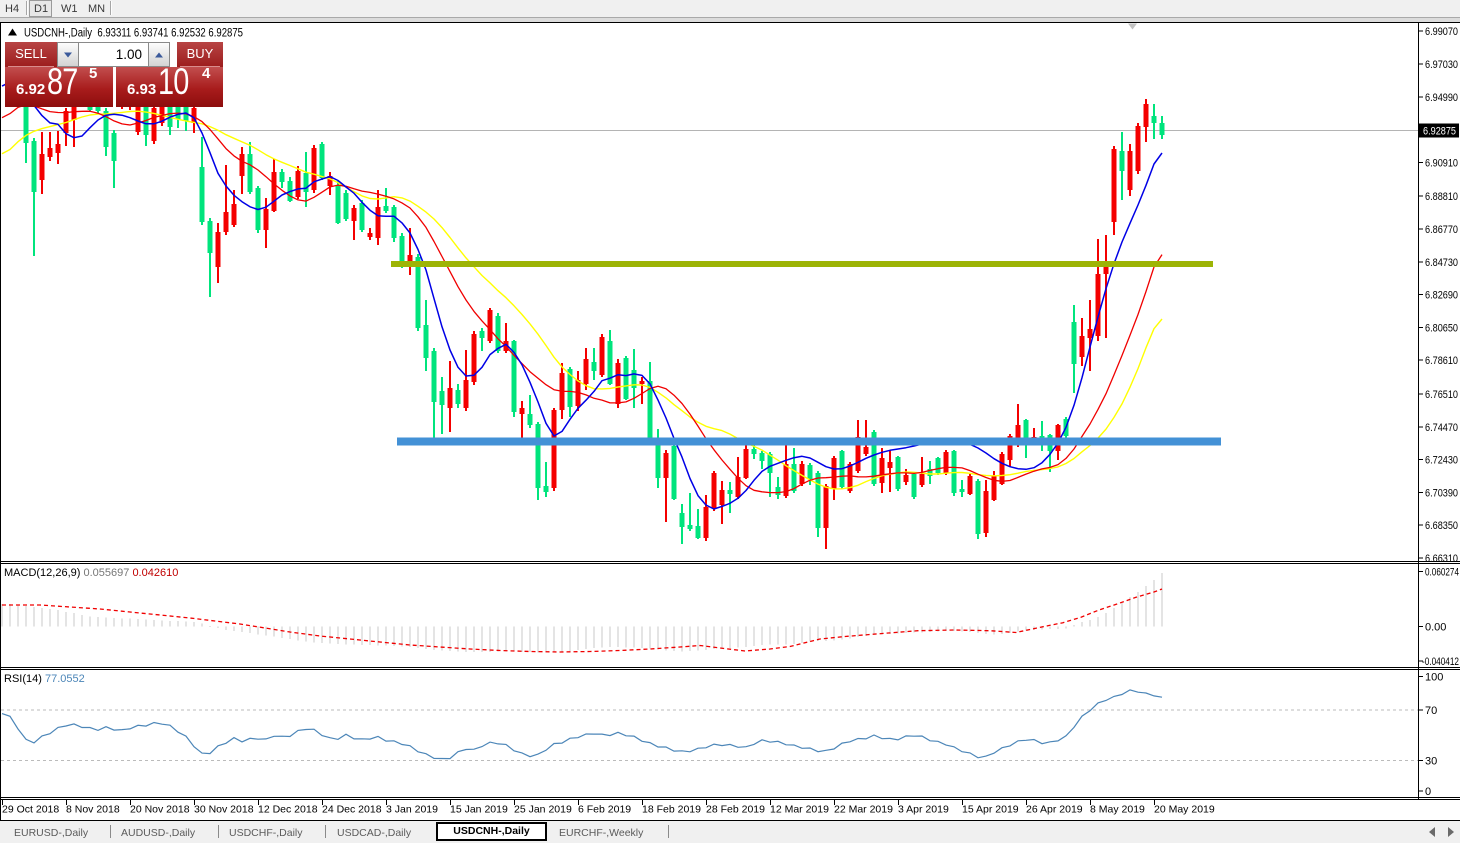  I want to click on svg-text: 6.94990, so click(1441, 98).